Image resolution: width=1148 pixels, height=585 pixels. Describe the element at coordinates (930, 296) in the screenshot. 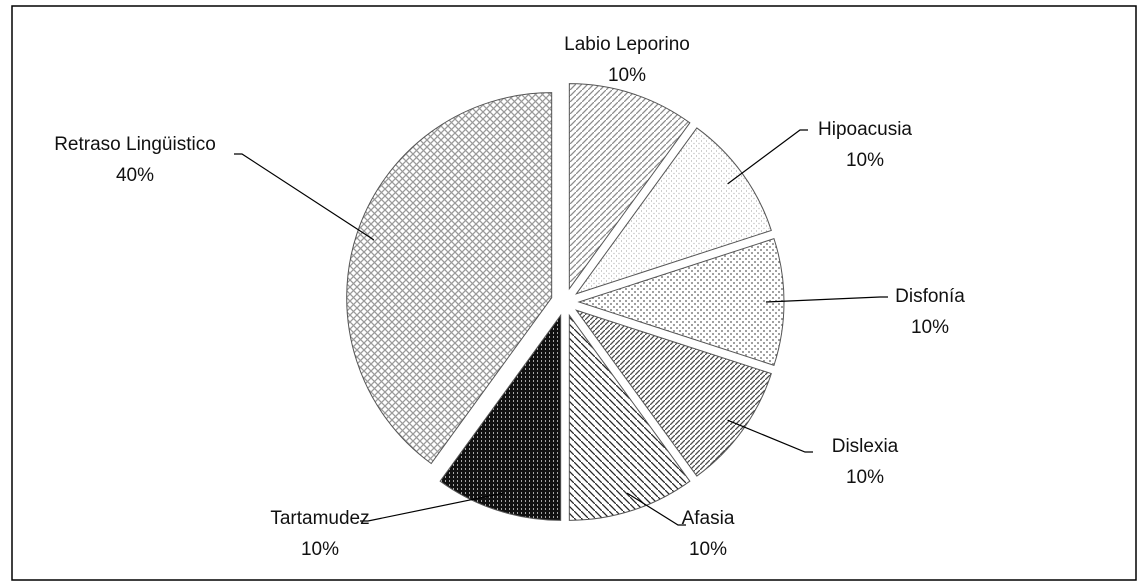

I see `slice-label: Disfonía` at that location.